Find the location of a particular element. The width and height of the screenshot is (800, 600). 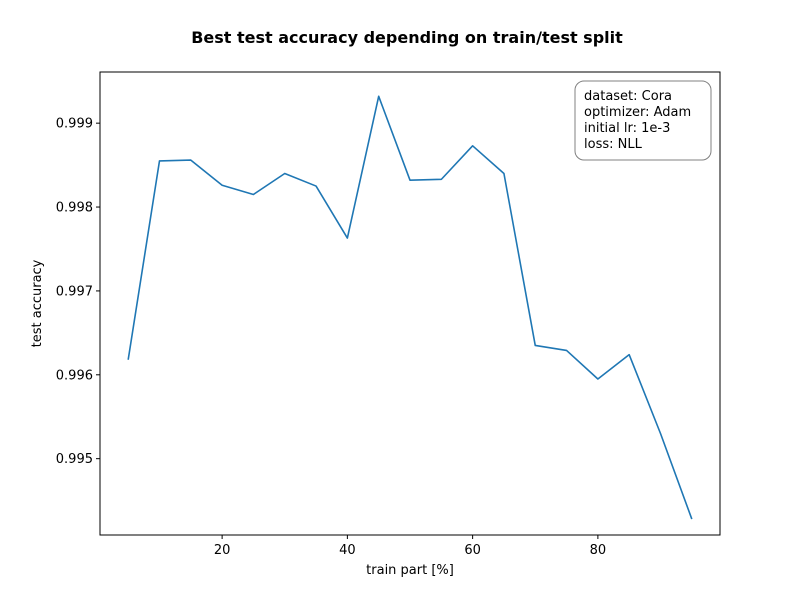

y-tick-label: 0.997 is located at coordinates (74, 291).